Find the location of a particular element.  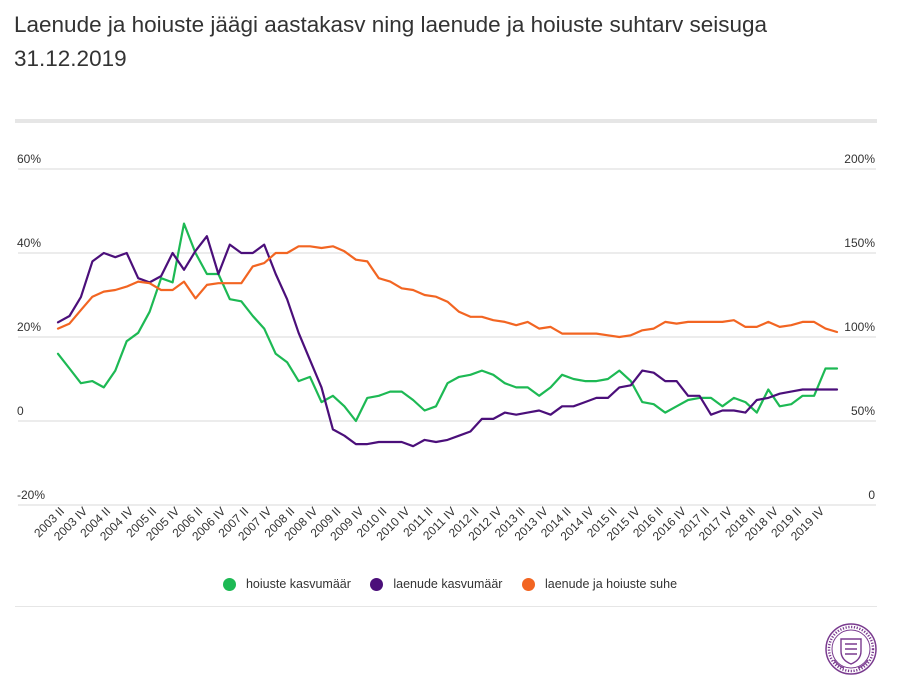

legend-item-ratio: laenude ja hoiuste suhe is located at coordinates (599, 584).